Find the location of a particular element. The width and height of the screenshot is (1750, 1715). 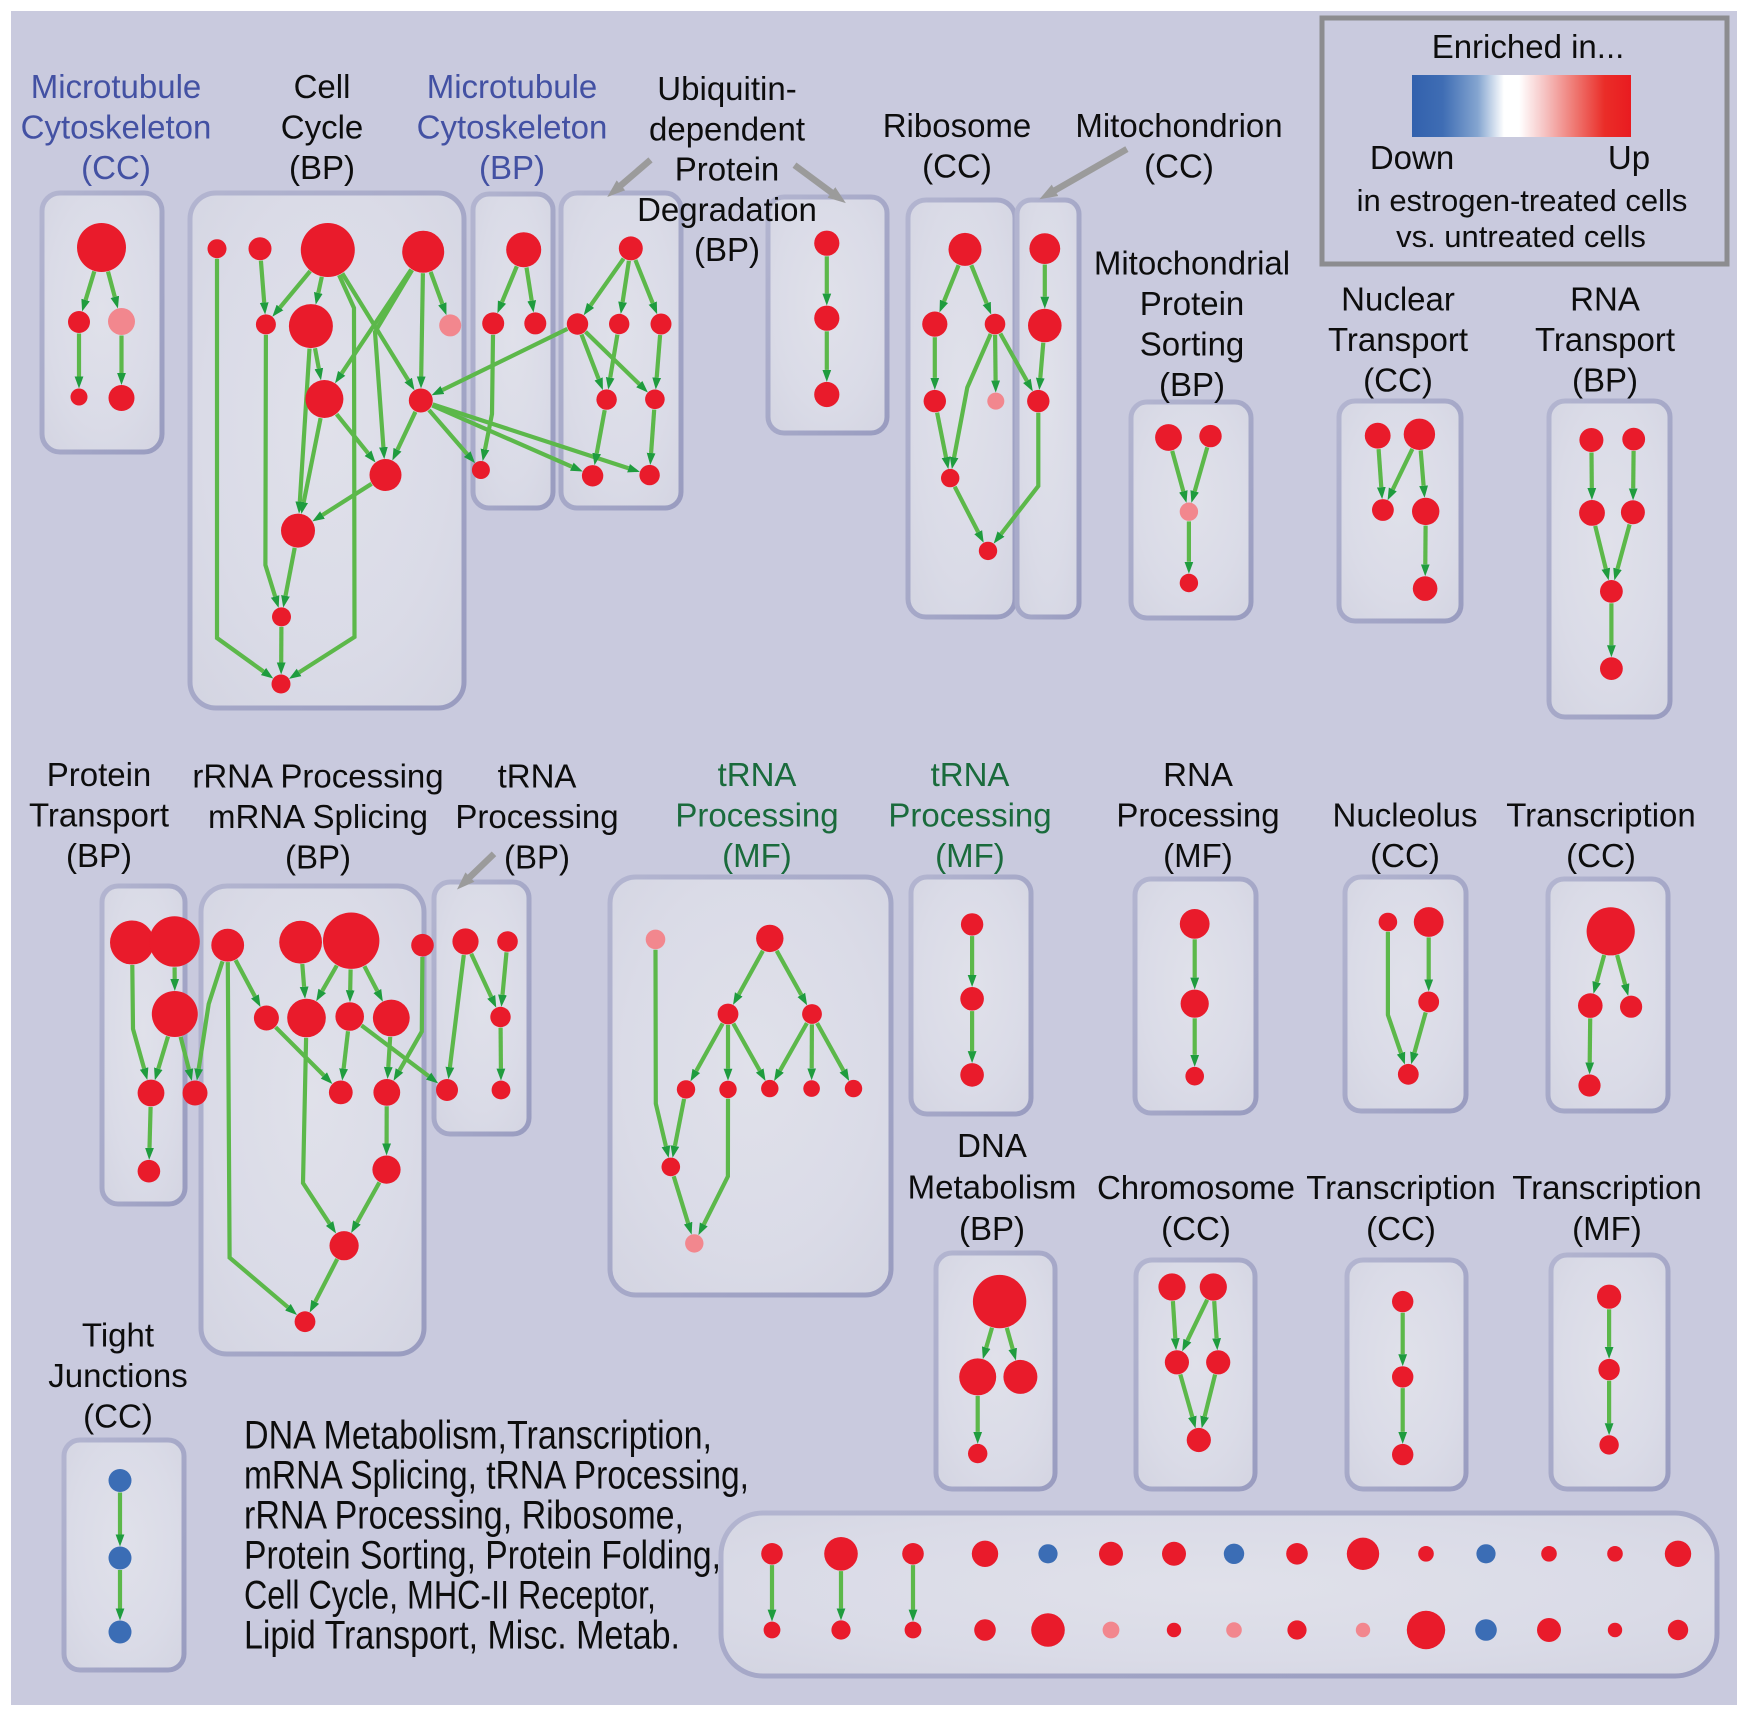

svg-text: dependent is located at coordinates (727, 128).